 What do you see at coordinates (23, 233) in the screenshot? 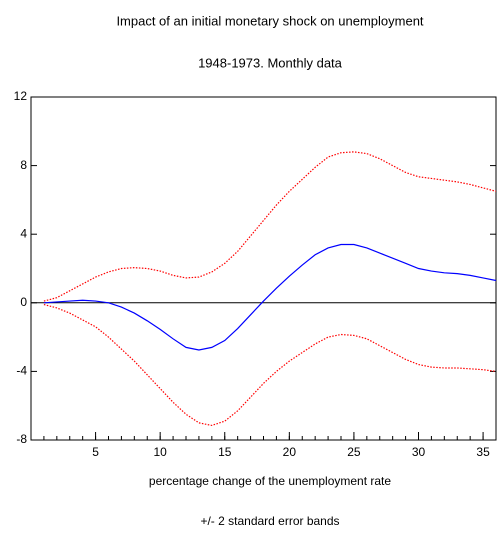
I see `y-tick-label: 4` at bounding box center [23, 233].